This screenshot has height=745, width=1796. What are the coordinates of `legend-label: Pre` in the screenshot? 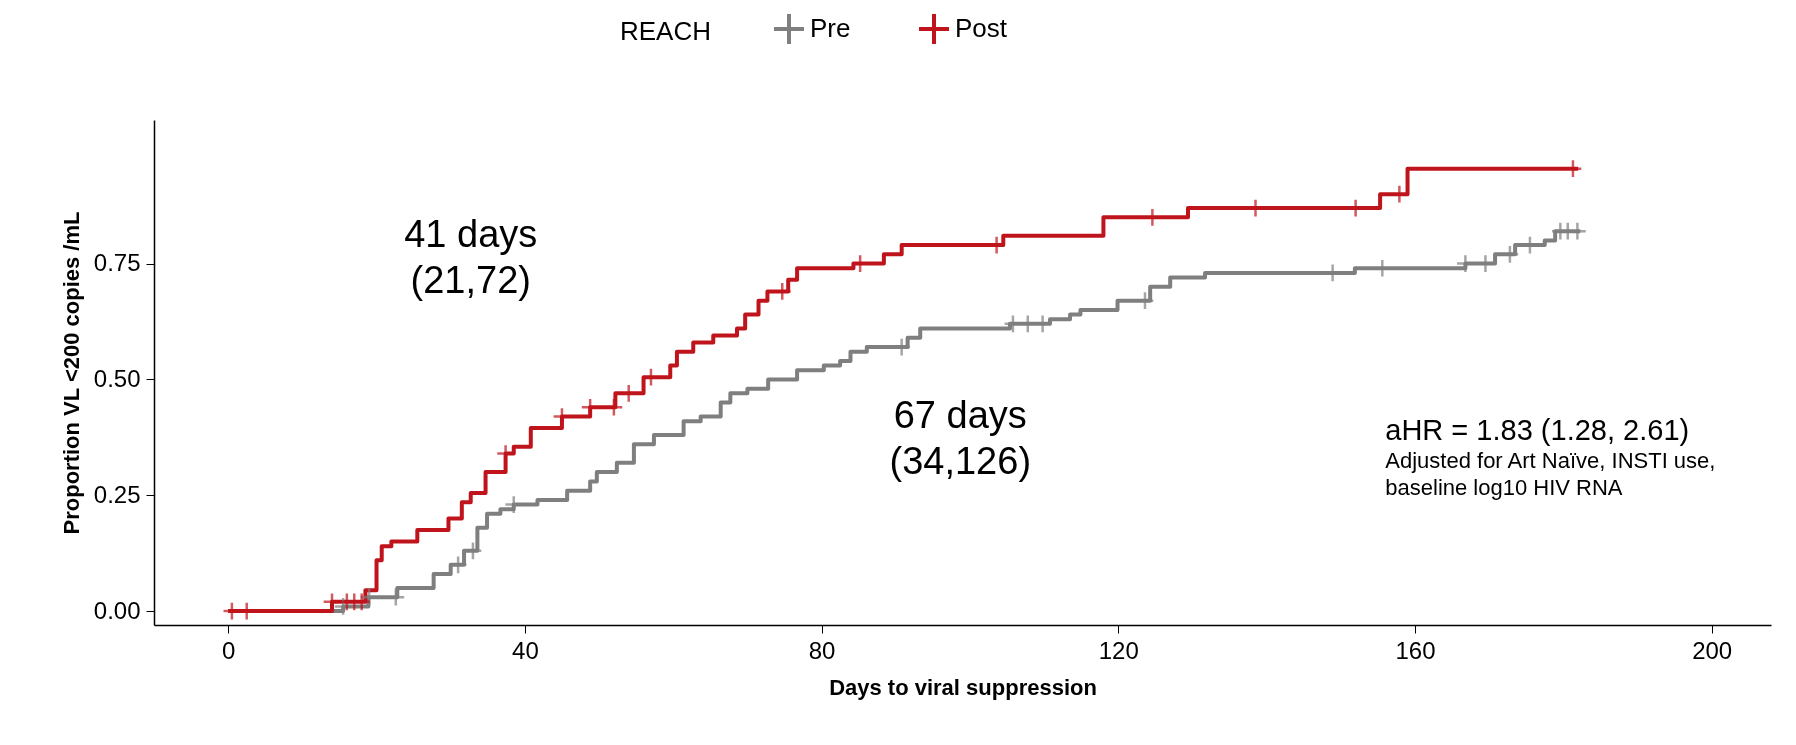 It's located at (830, 28).